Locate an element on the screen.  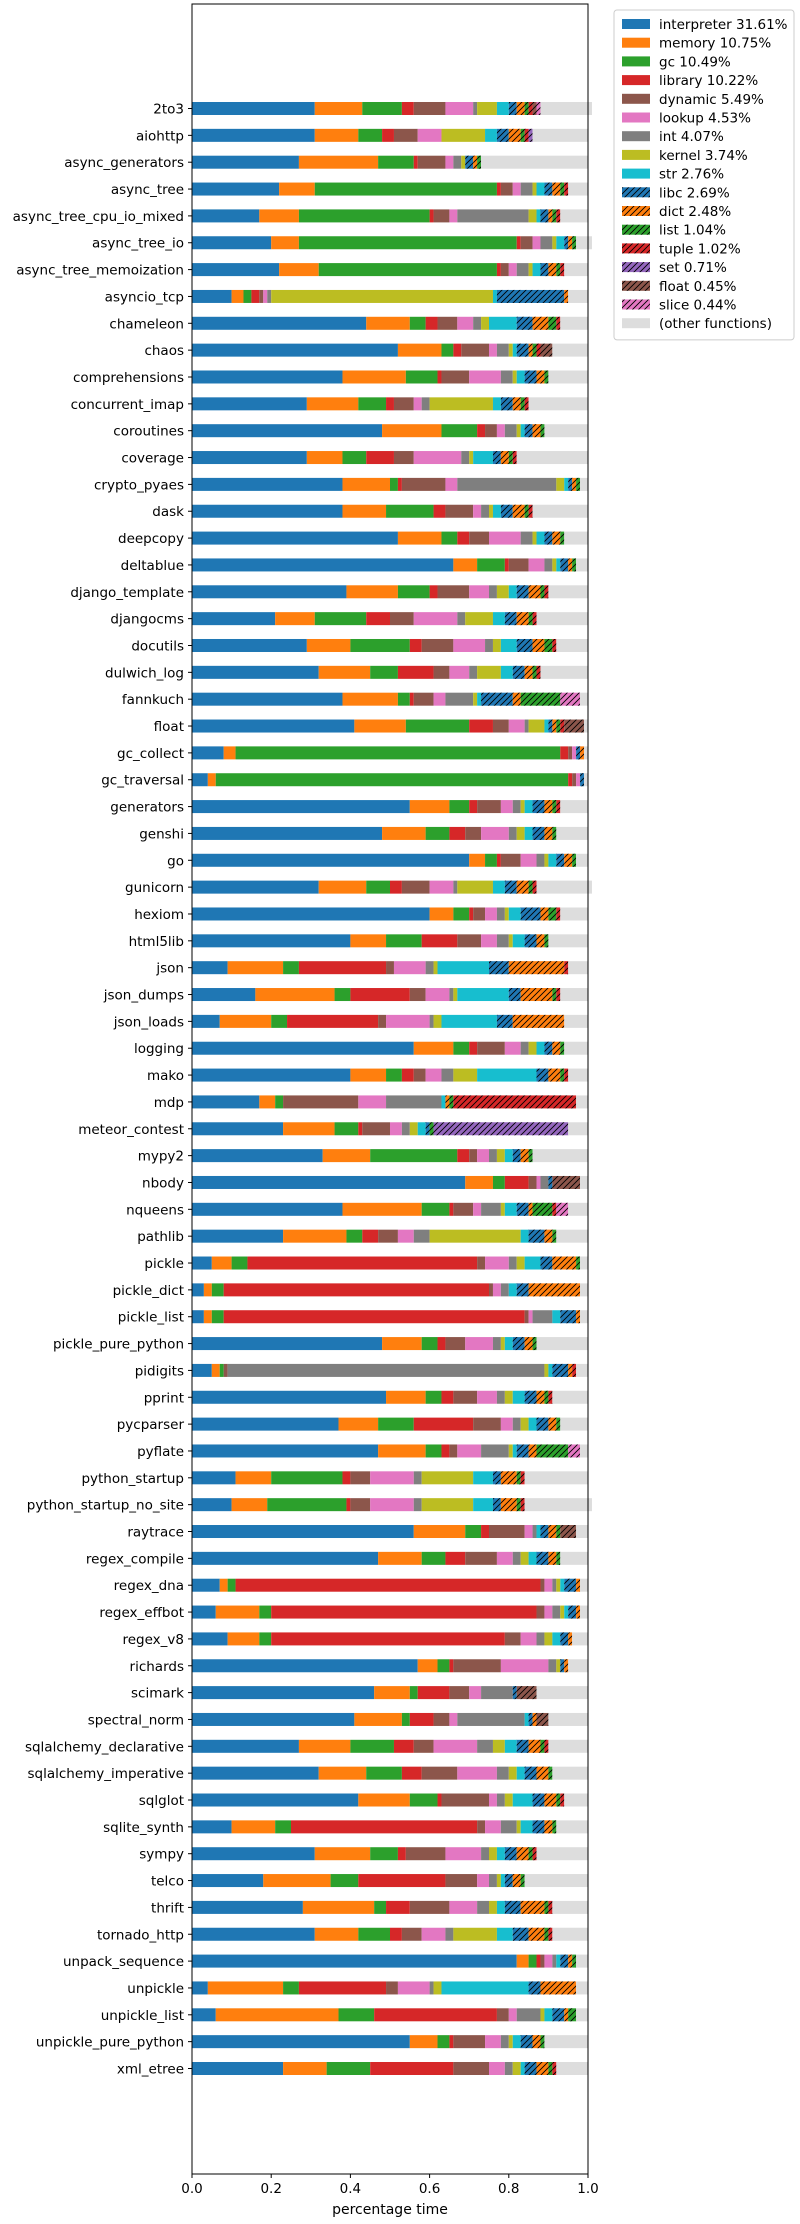
legend-swatch-hatch is located at coordinates (636, 248).